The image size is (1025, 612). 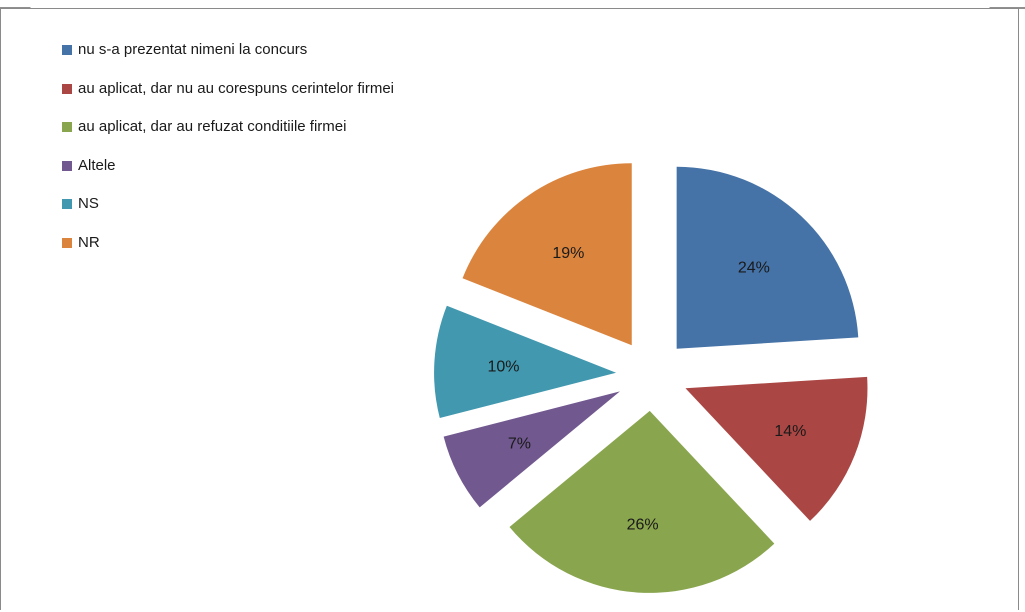 I want to click on legend-label: NR, so click(x=89, y=242).